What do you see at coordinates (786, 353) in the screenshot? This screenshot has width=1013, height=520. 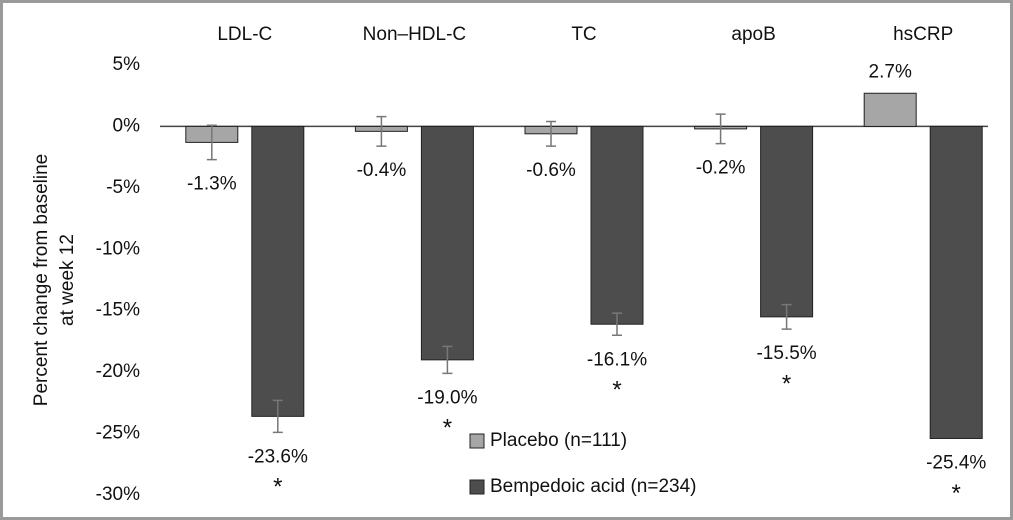 I see `value-label: -15.5%` at bounding box center [786, 353].